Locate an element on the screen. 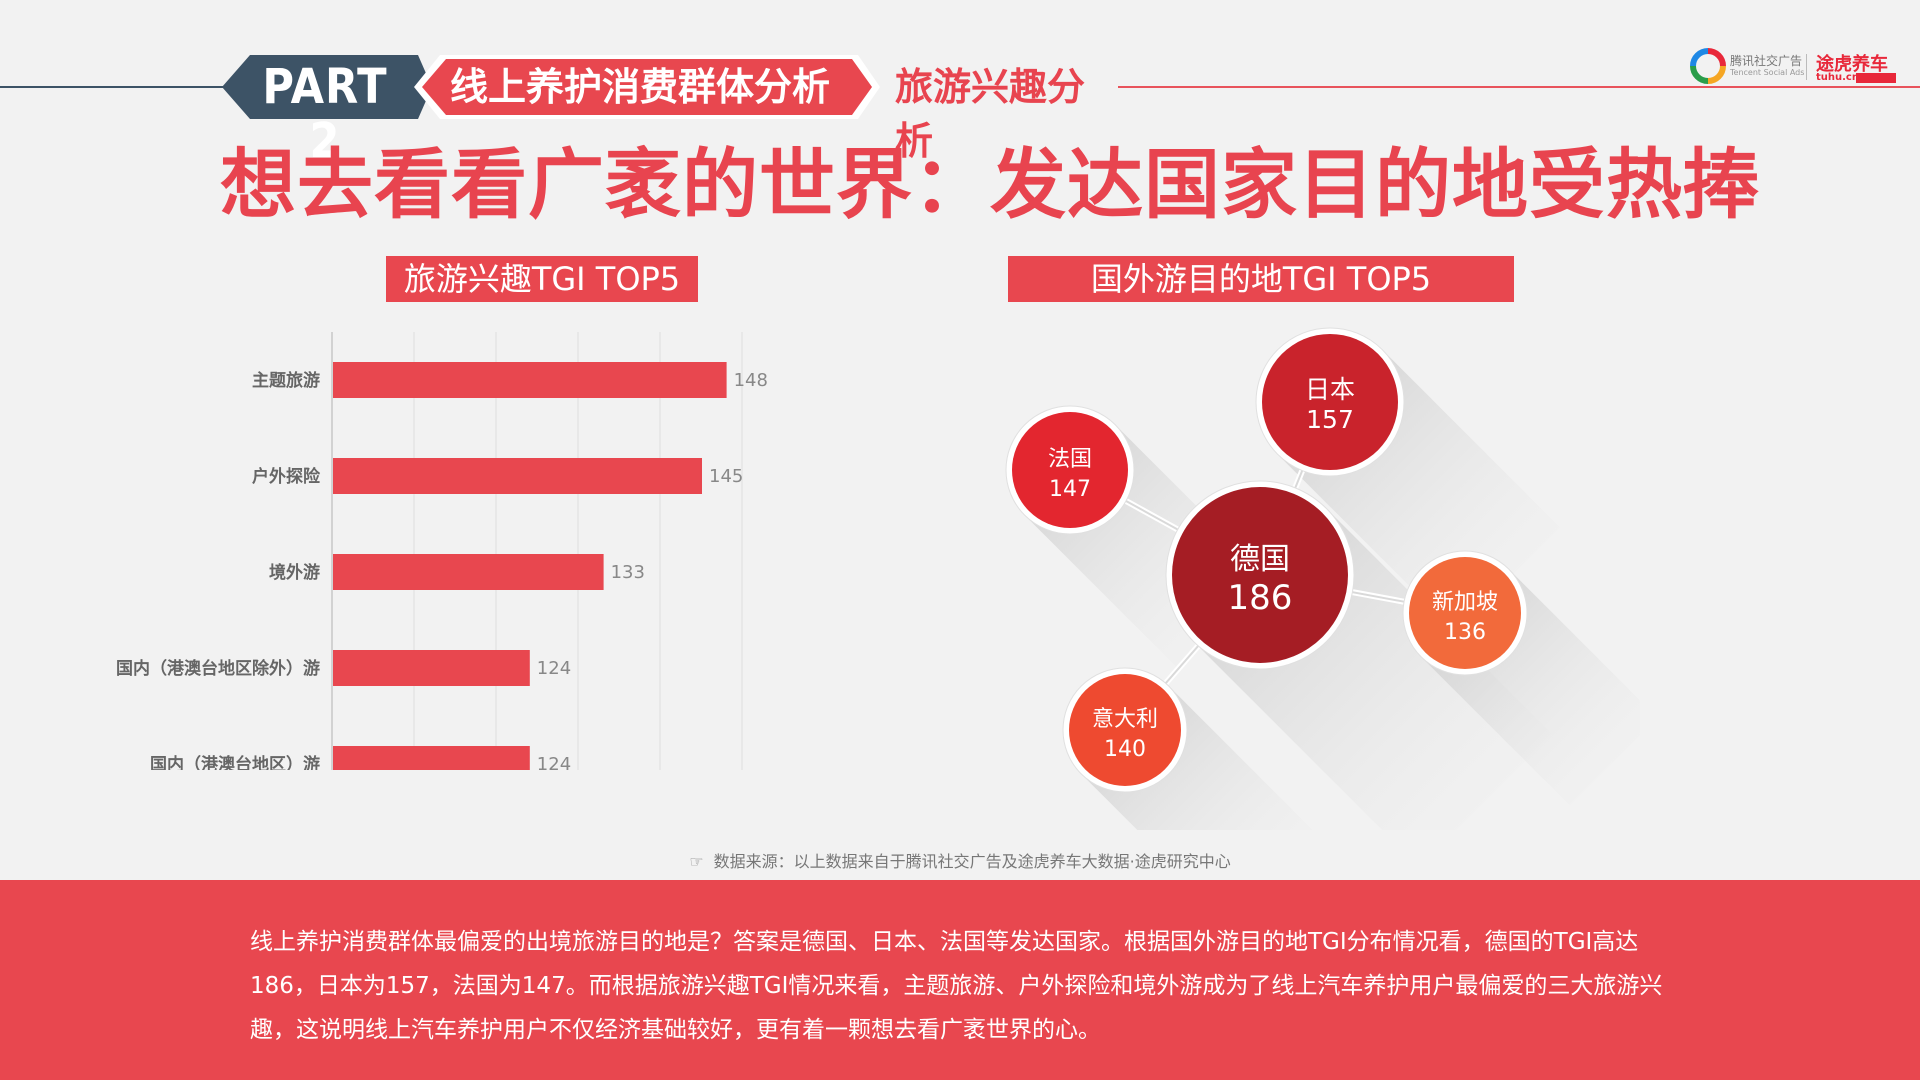 The width and height of the screenshot is (1920, 1080). category-label: 境外游 is located at coordinates (294, 572).